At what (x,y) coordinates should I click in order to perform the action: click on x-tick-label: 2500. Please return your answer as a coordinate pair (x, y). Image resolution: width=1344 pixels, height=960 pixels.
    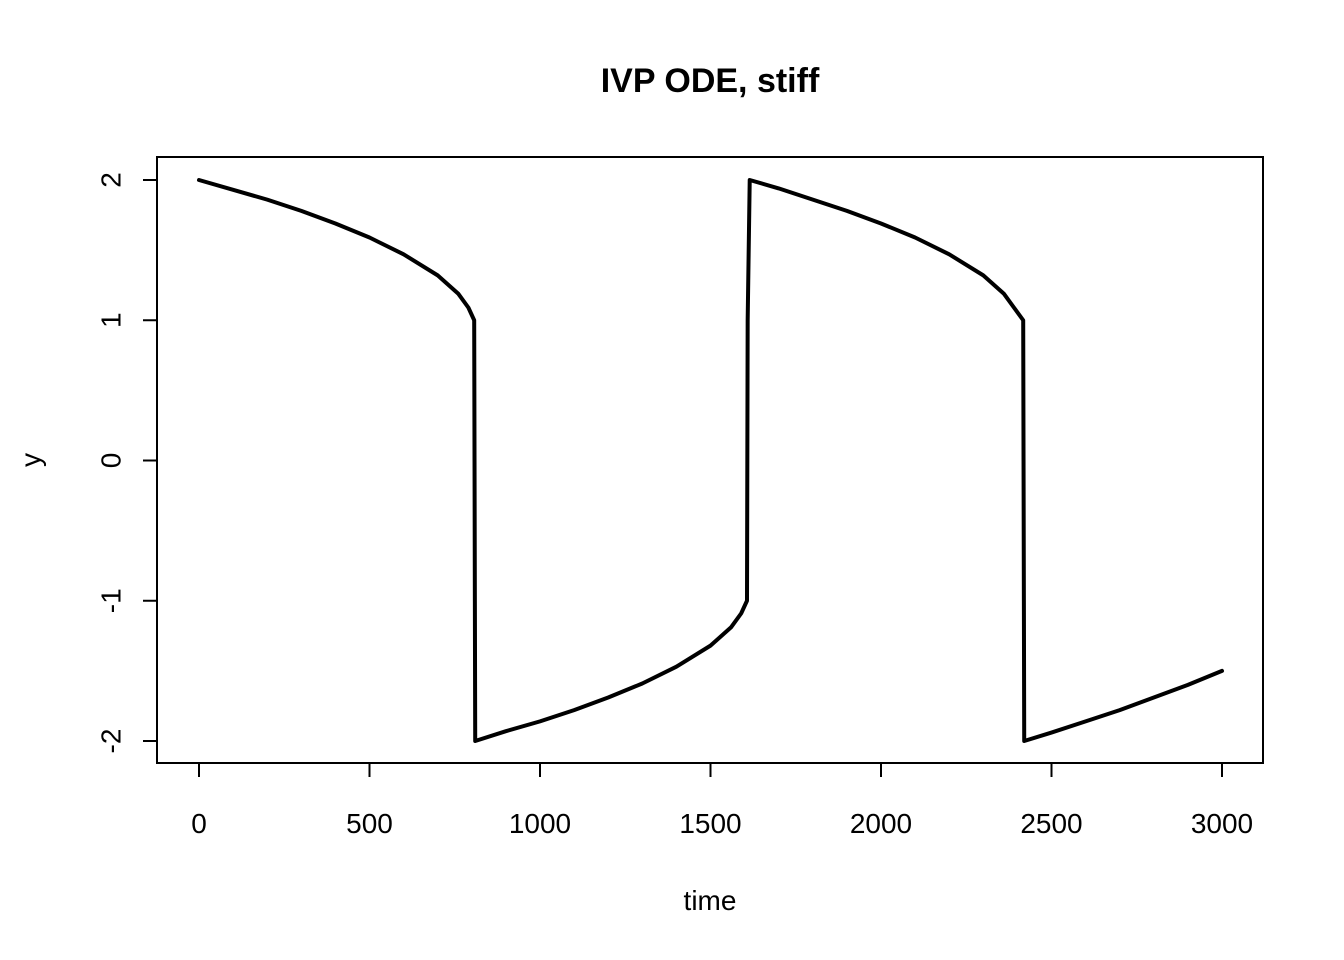
    Looking at the image, I should click on (1051, 823).